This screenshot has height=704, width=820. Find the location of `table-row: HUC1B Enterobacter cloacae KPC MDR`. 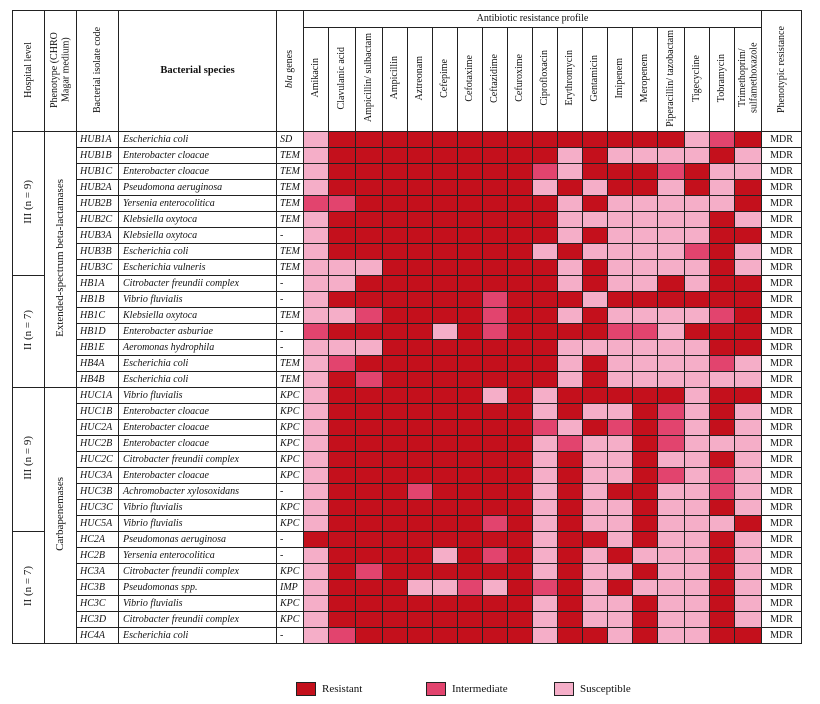

table-row: HUC1B Enterobacter cloacae KPC MDR is located at coordinates (407, 411).